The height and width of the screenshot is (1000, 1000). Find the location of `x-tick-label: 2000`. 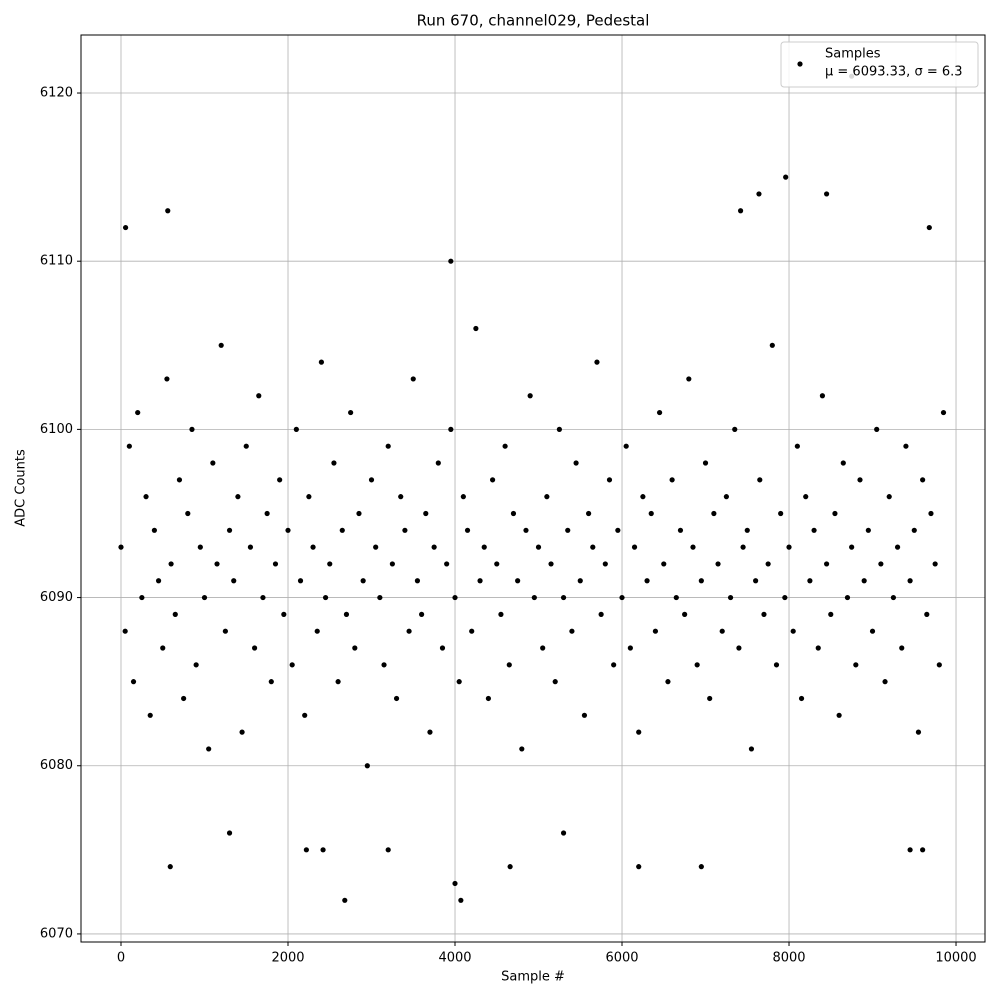

x-tick-label: 2000 is located at coordinates (287, 958).